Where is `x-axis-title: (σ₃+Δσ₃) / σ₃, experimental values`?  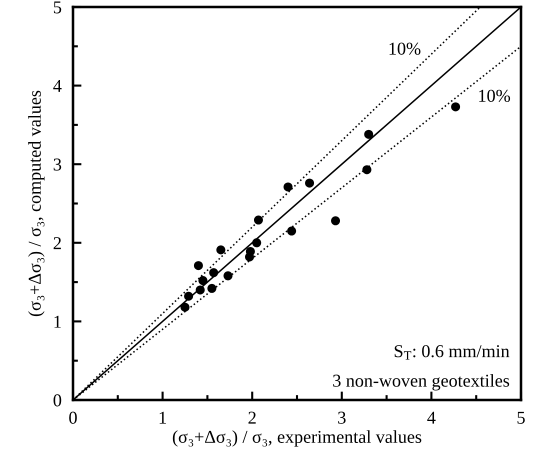 x-axis-title: (σ₃+Δσ₃) / σ₃, experimental values is located at coordinates (297, 438).